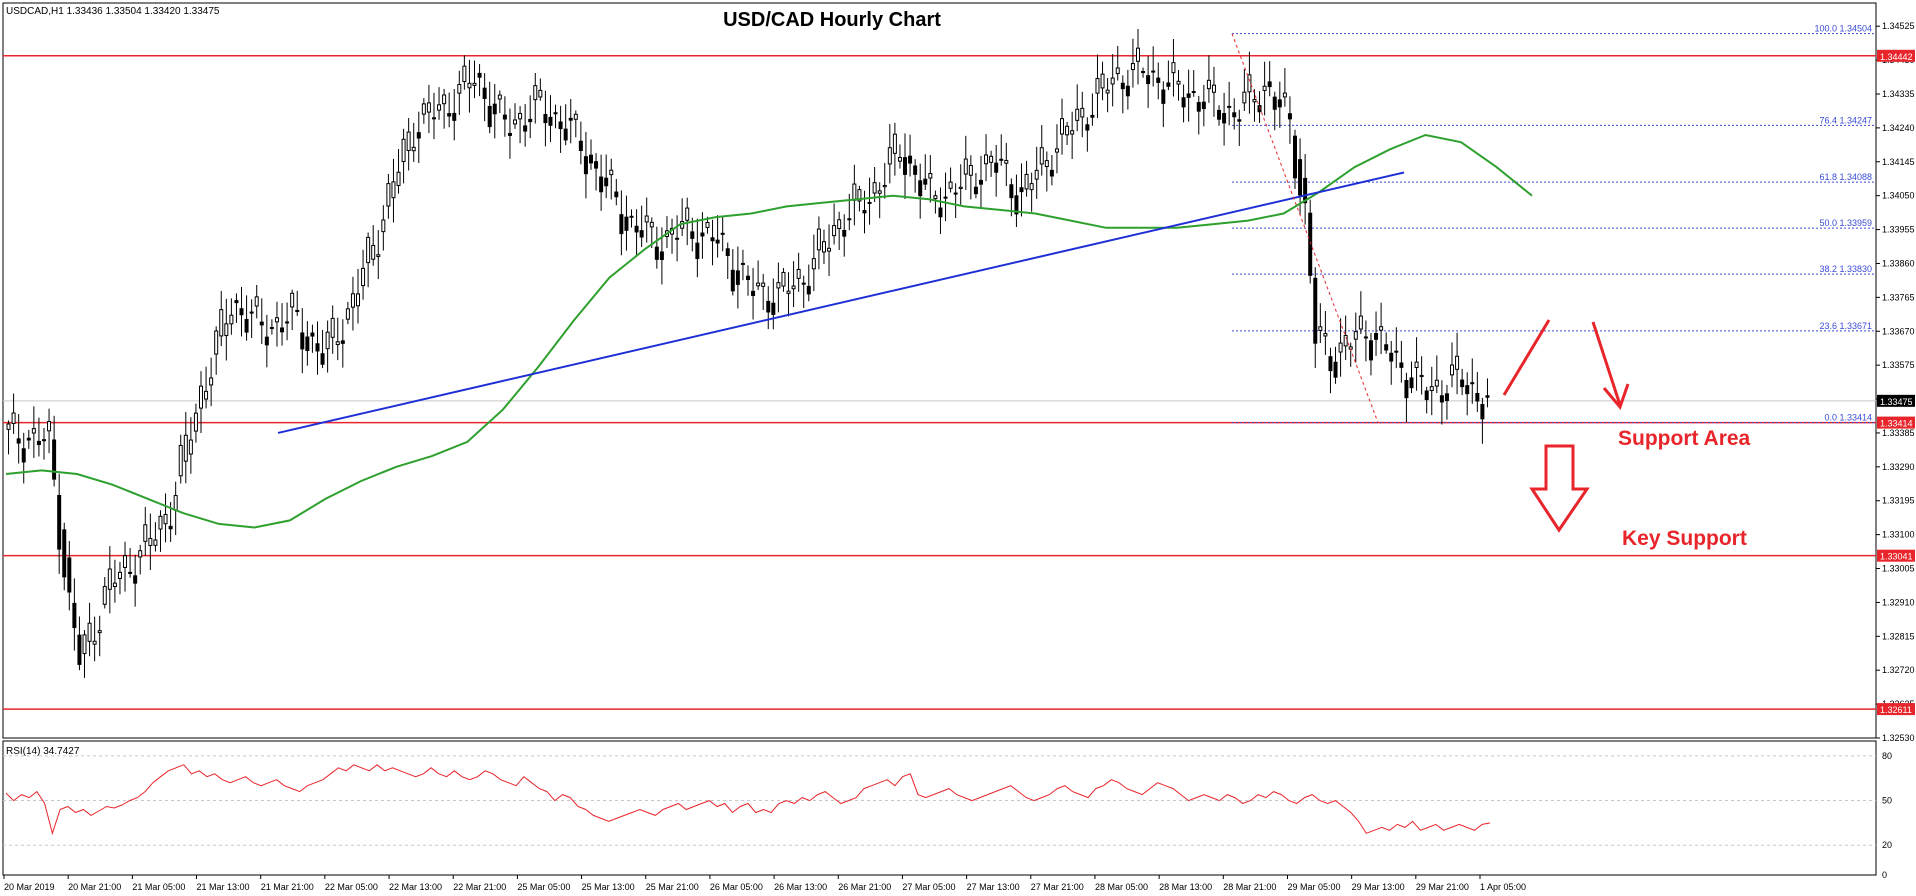 The height and width of the screenshot is (896, 1916). Describe the element at coordinates (1898, 128) in the screenshot. I see `price-tick-label: 1.34240` at that location.